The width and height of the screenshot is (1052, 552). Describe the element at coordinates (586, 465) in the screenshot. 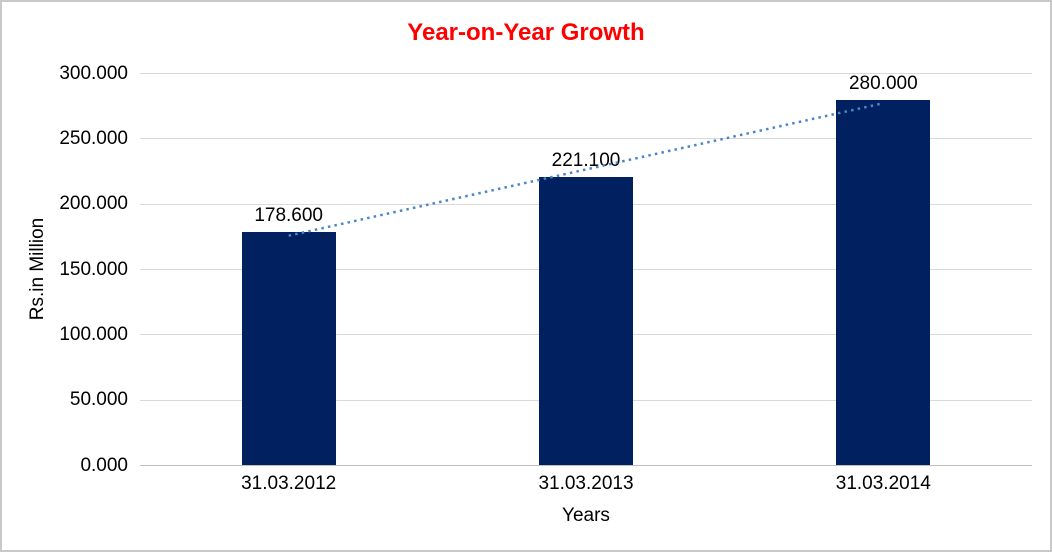

I see `x-axis-line` at that location.